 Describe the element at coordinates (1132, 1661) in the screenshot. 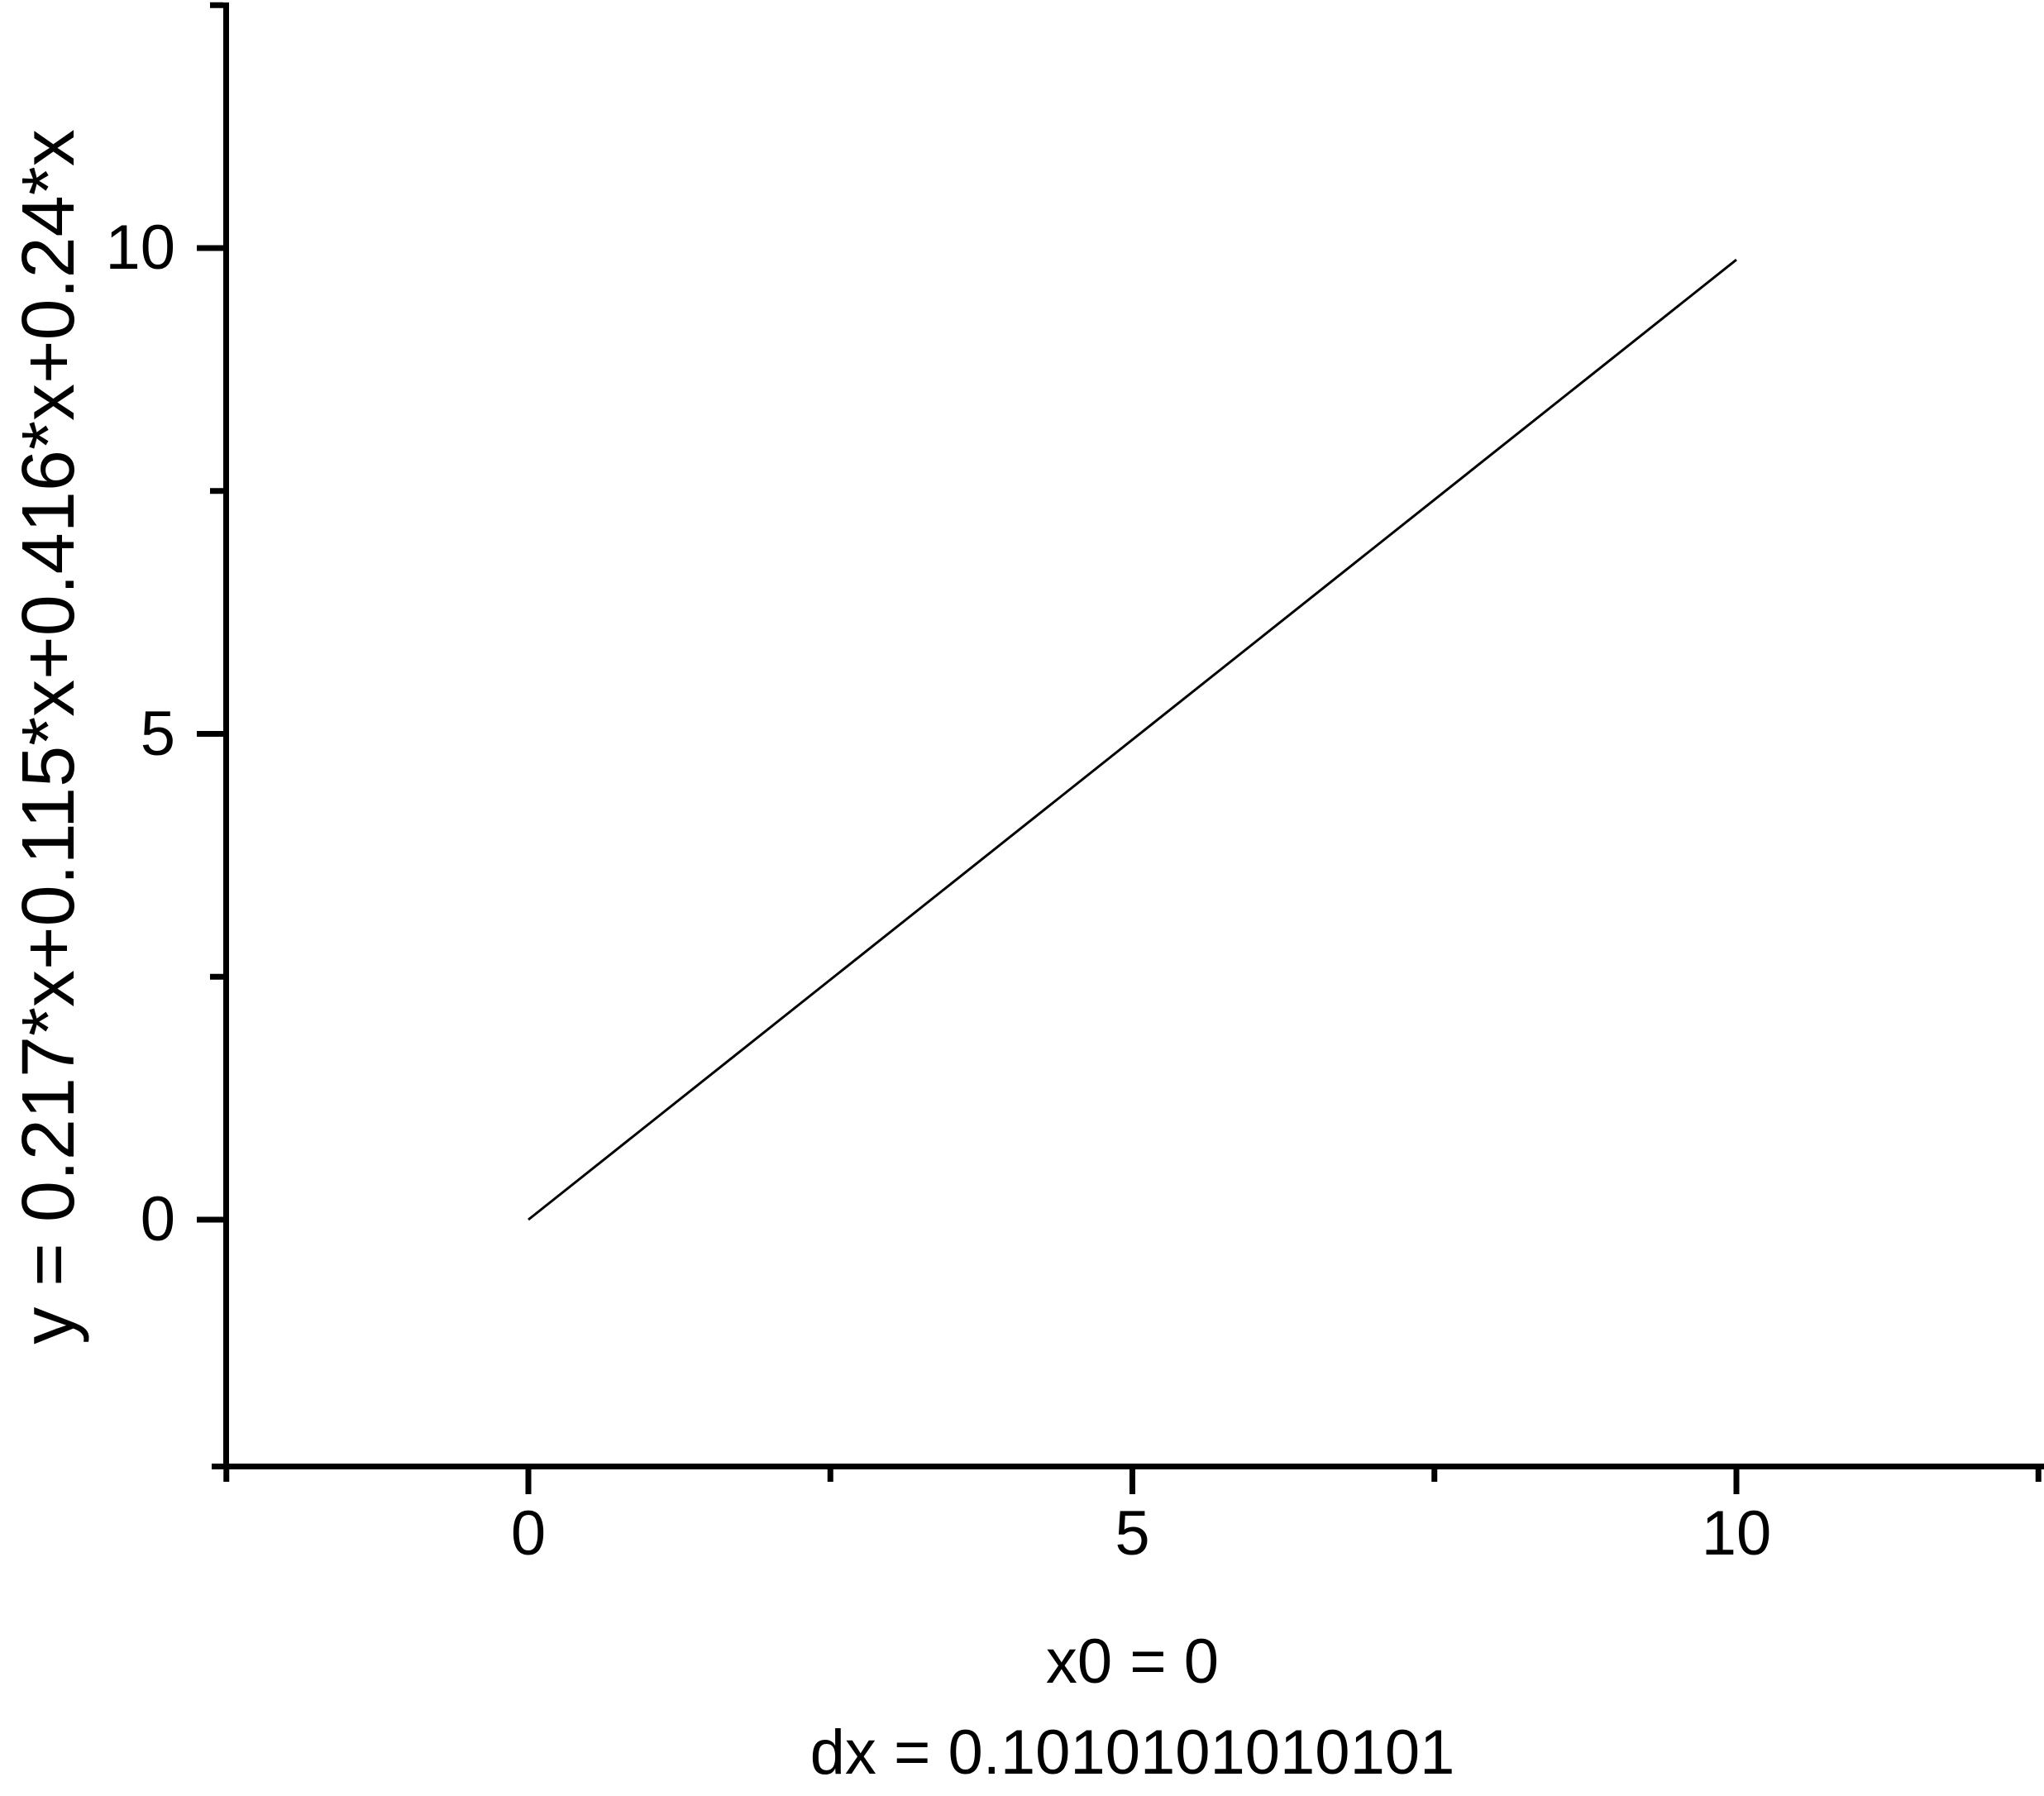

I see `x-axis-subtitle-x0: x0 = 0` at that location.